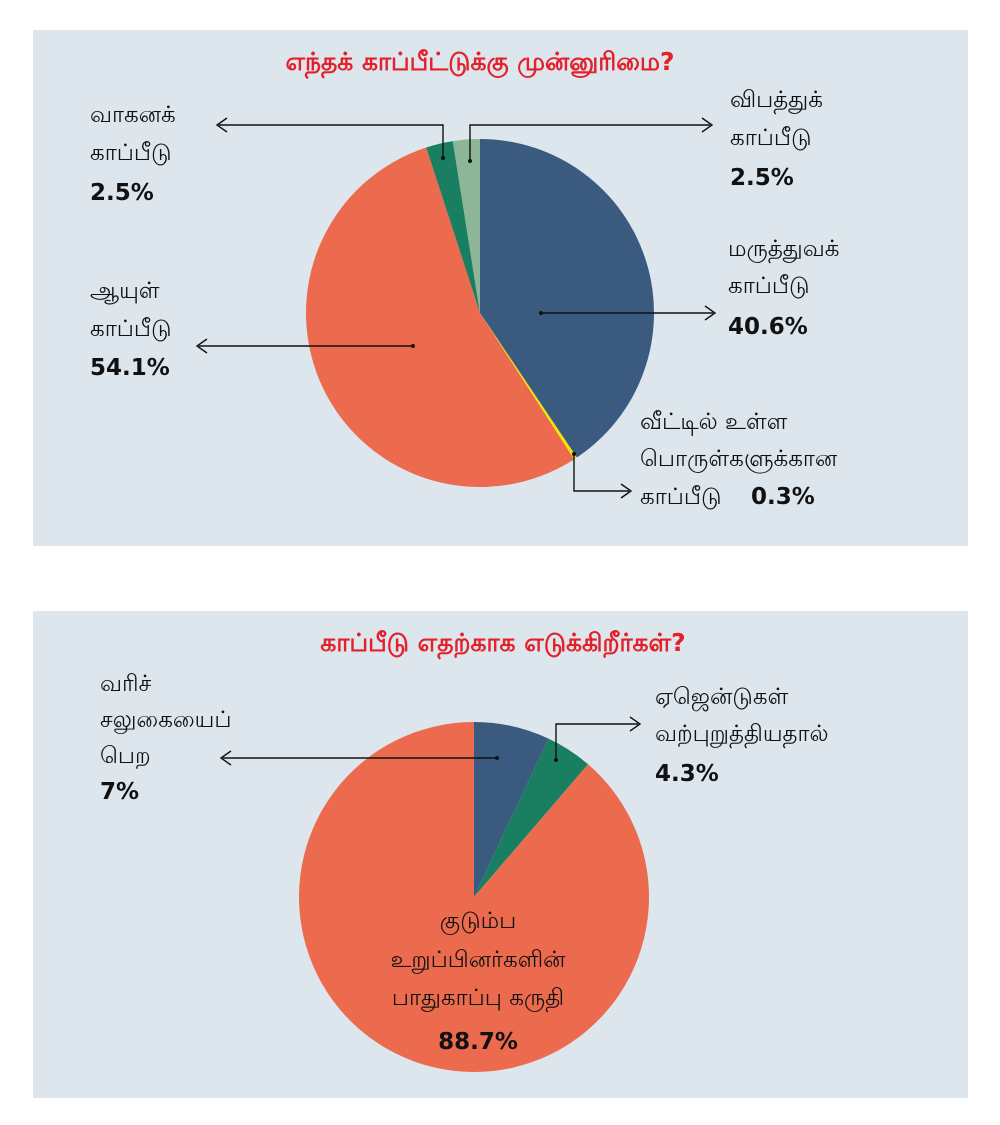 This screenshot has height=1125, width=1000. I want to click on label-line: பொருள்களுக்கான, so click(739, 459).